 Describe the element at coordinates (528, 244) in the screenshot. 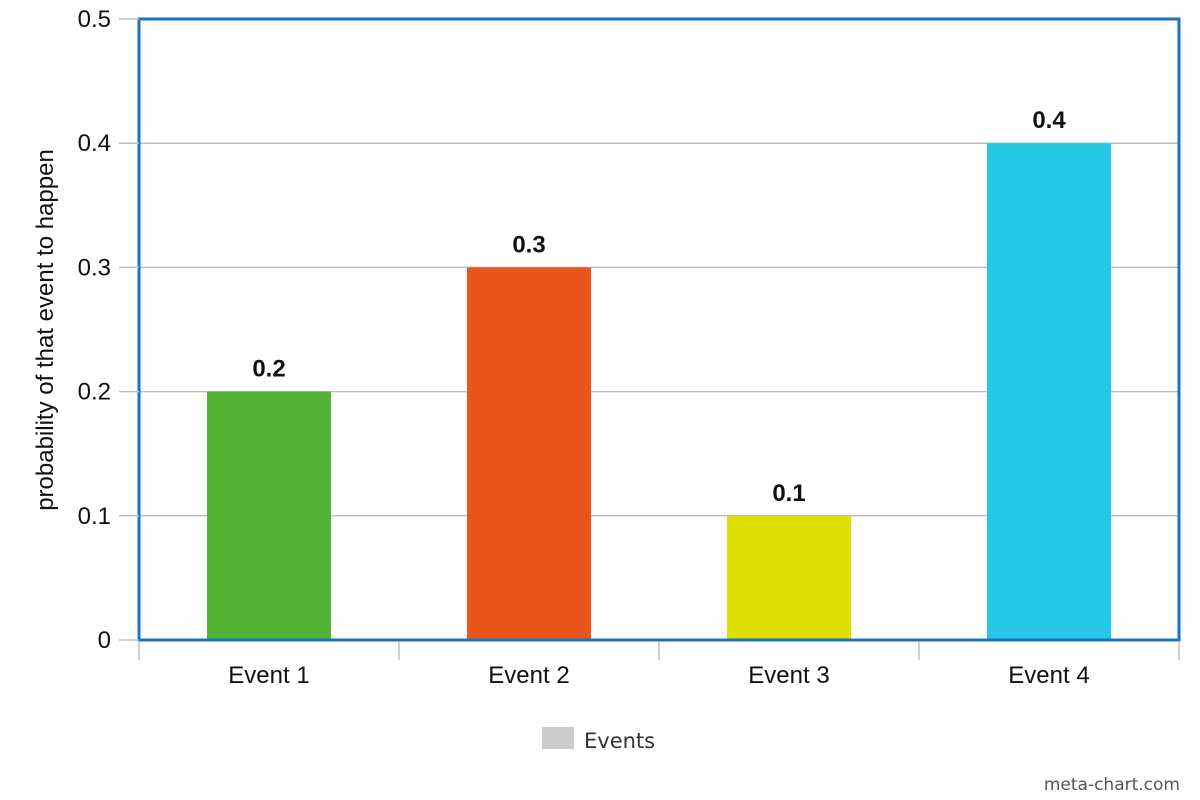

I see `data-label: 0.3` at that location.